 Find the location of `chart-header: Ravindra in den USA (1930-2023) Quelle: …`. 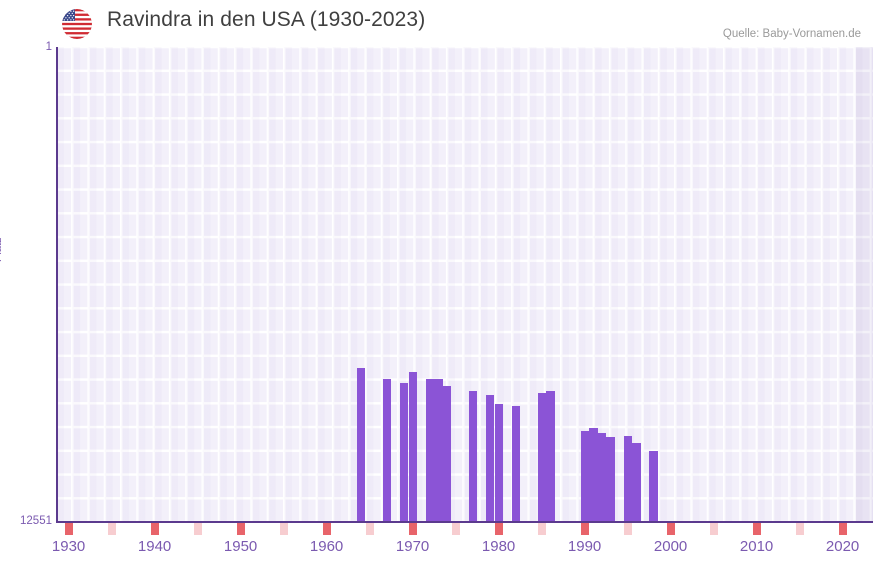

chart-header: Ravindra in den USA (1930-2023) Quelle: … is located at coordinates (436, 23).